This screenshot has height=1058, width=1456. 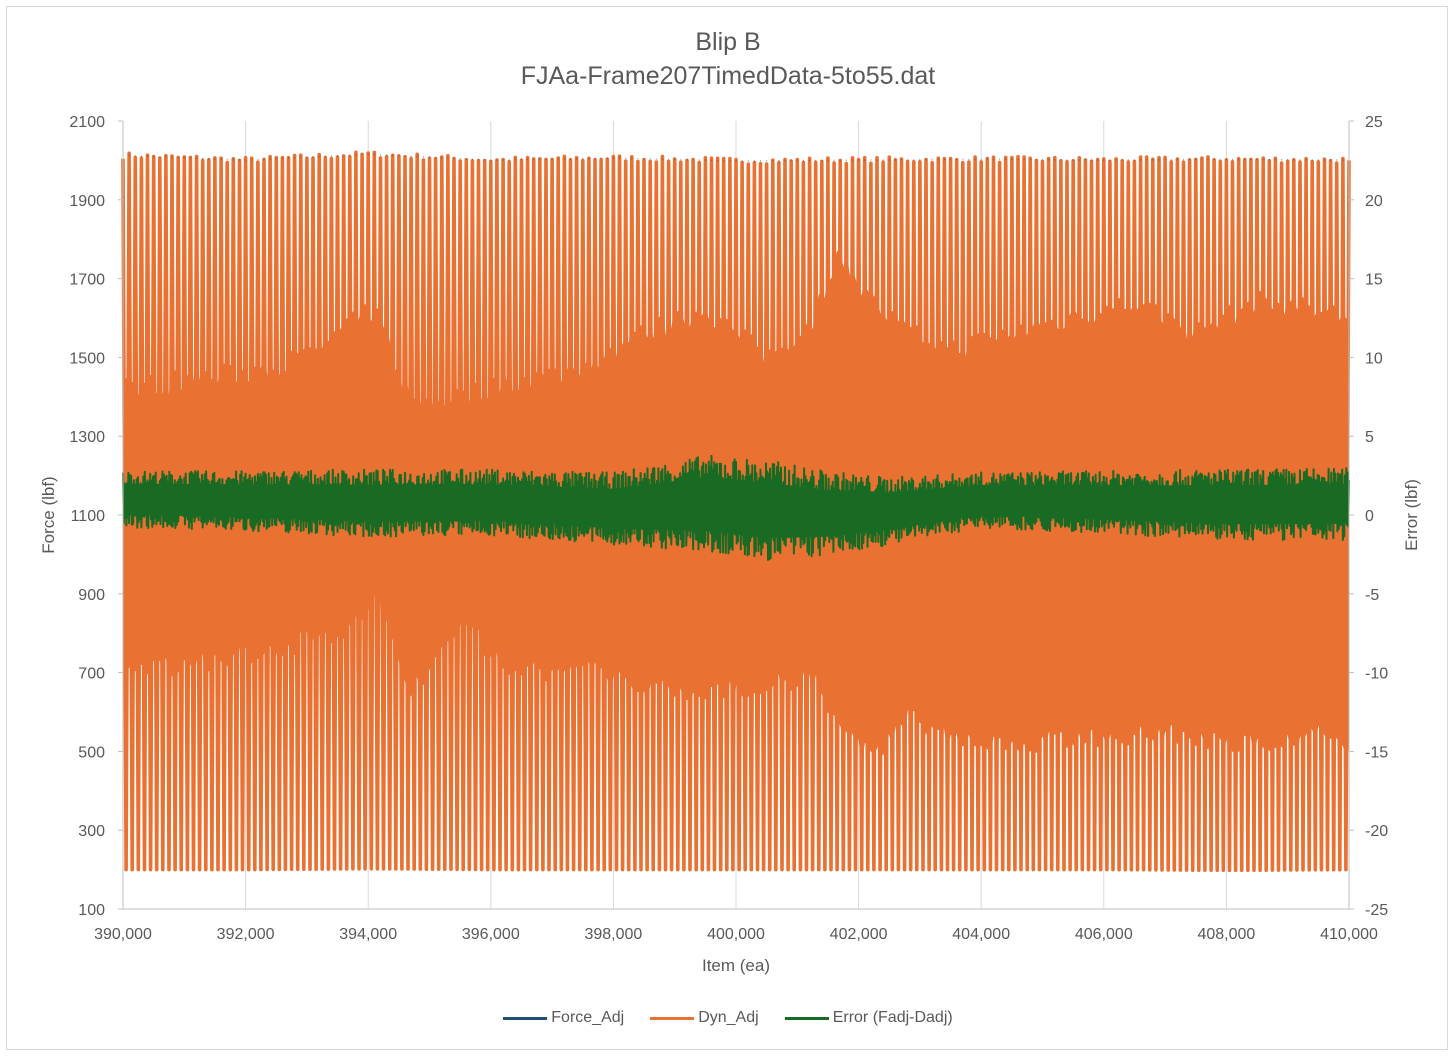 What do you see at coordinates (1374, 201) in the screenshot?
I see `y2-tick-label: 20` at bounding box center [1374, 201].